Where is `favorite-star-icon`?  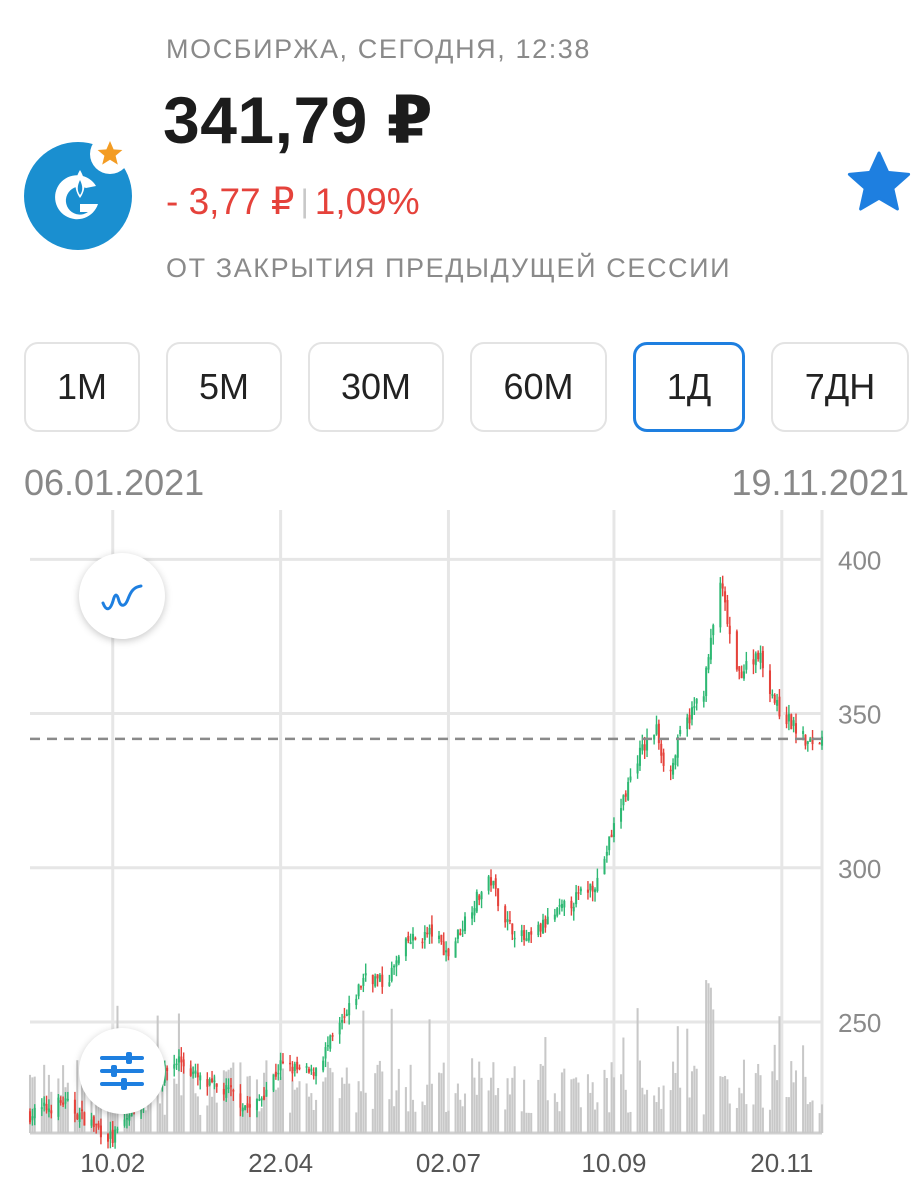 favorite-star-icon is located at coordinates (879, 183).